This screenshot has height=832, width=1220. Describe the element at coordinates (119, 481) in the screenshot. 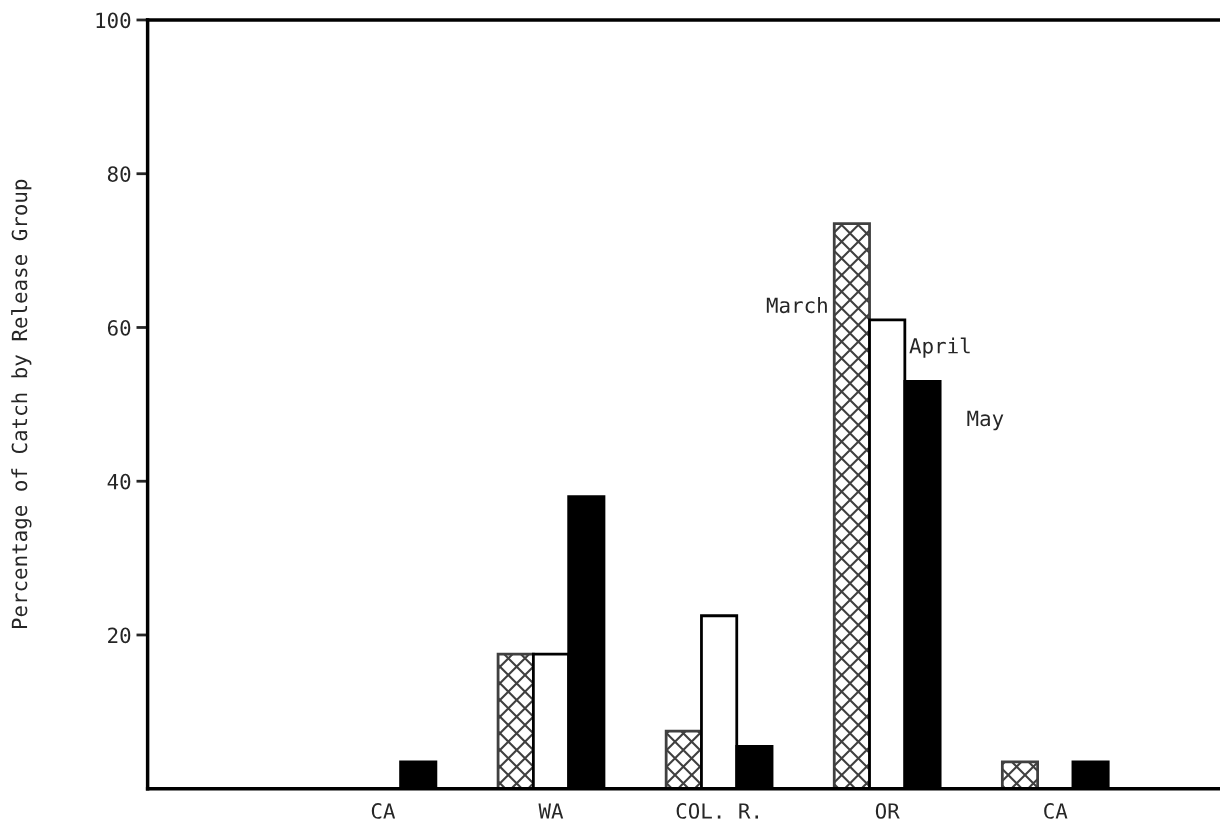

I see `y-tick-label: 40` at that location.